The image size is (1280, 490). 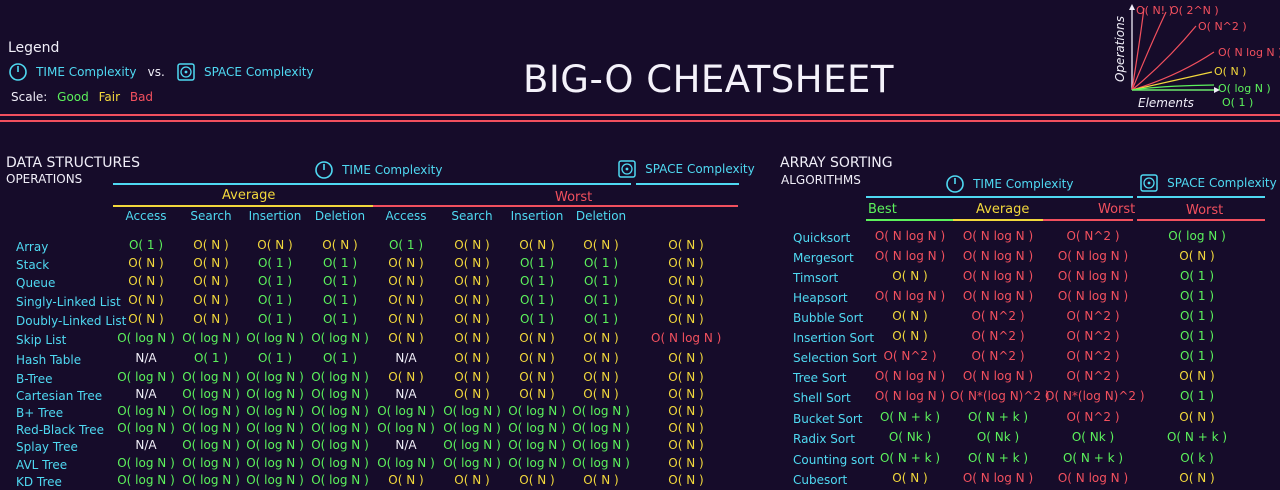 I want to click on sort-row-label: Timsort, so click(x=816, y=278).